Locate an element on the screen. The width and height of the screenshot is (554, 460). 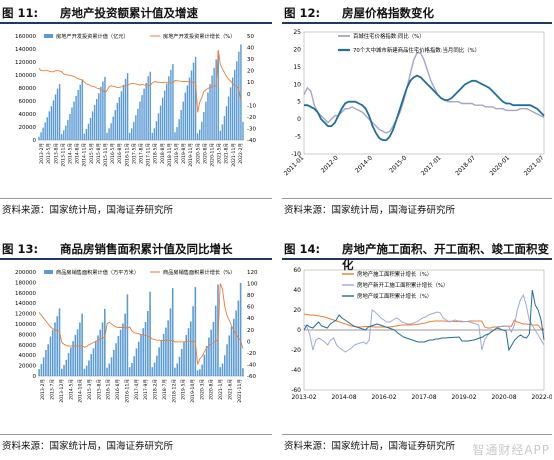
x-tick-label: 2013-12月 is located at coordinates (62, 391).